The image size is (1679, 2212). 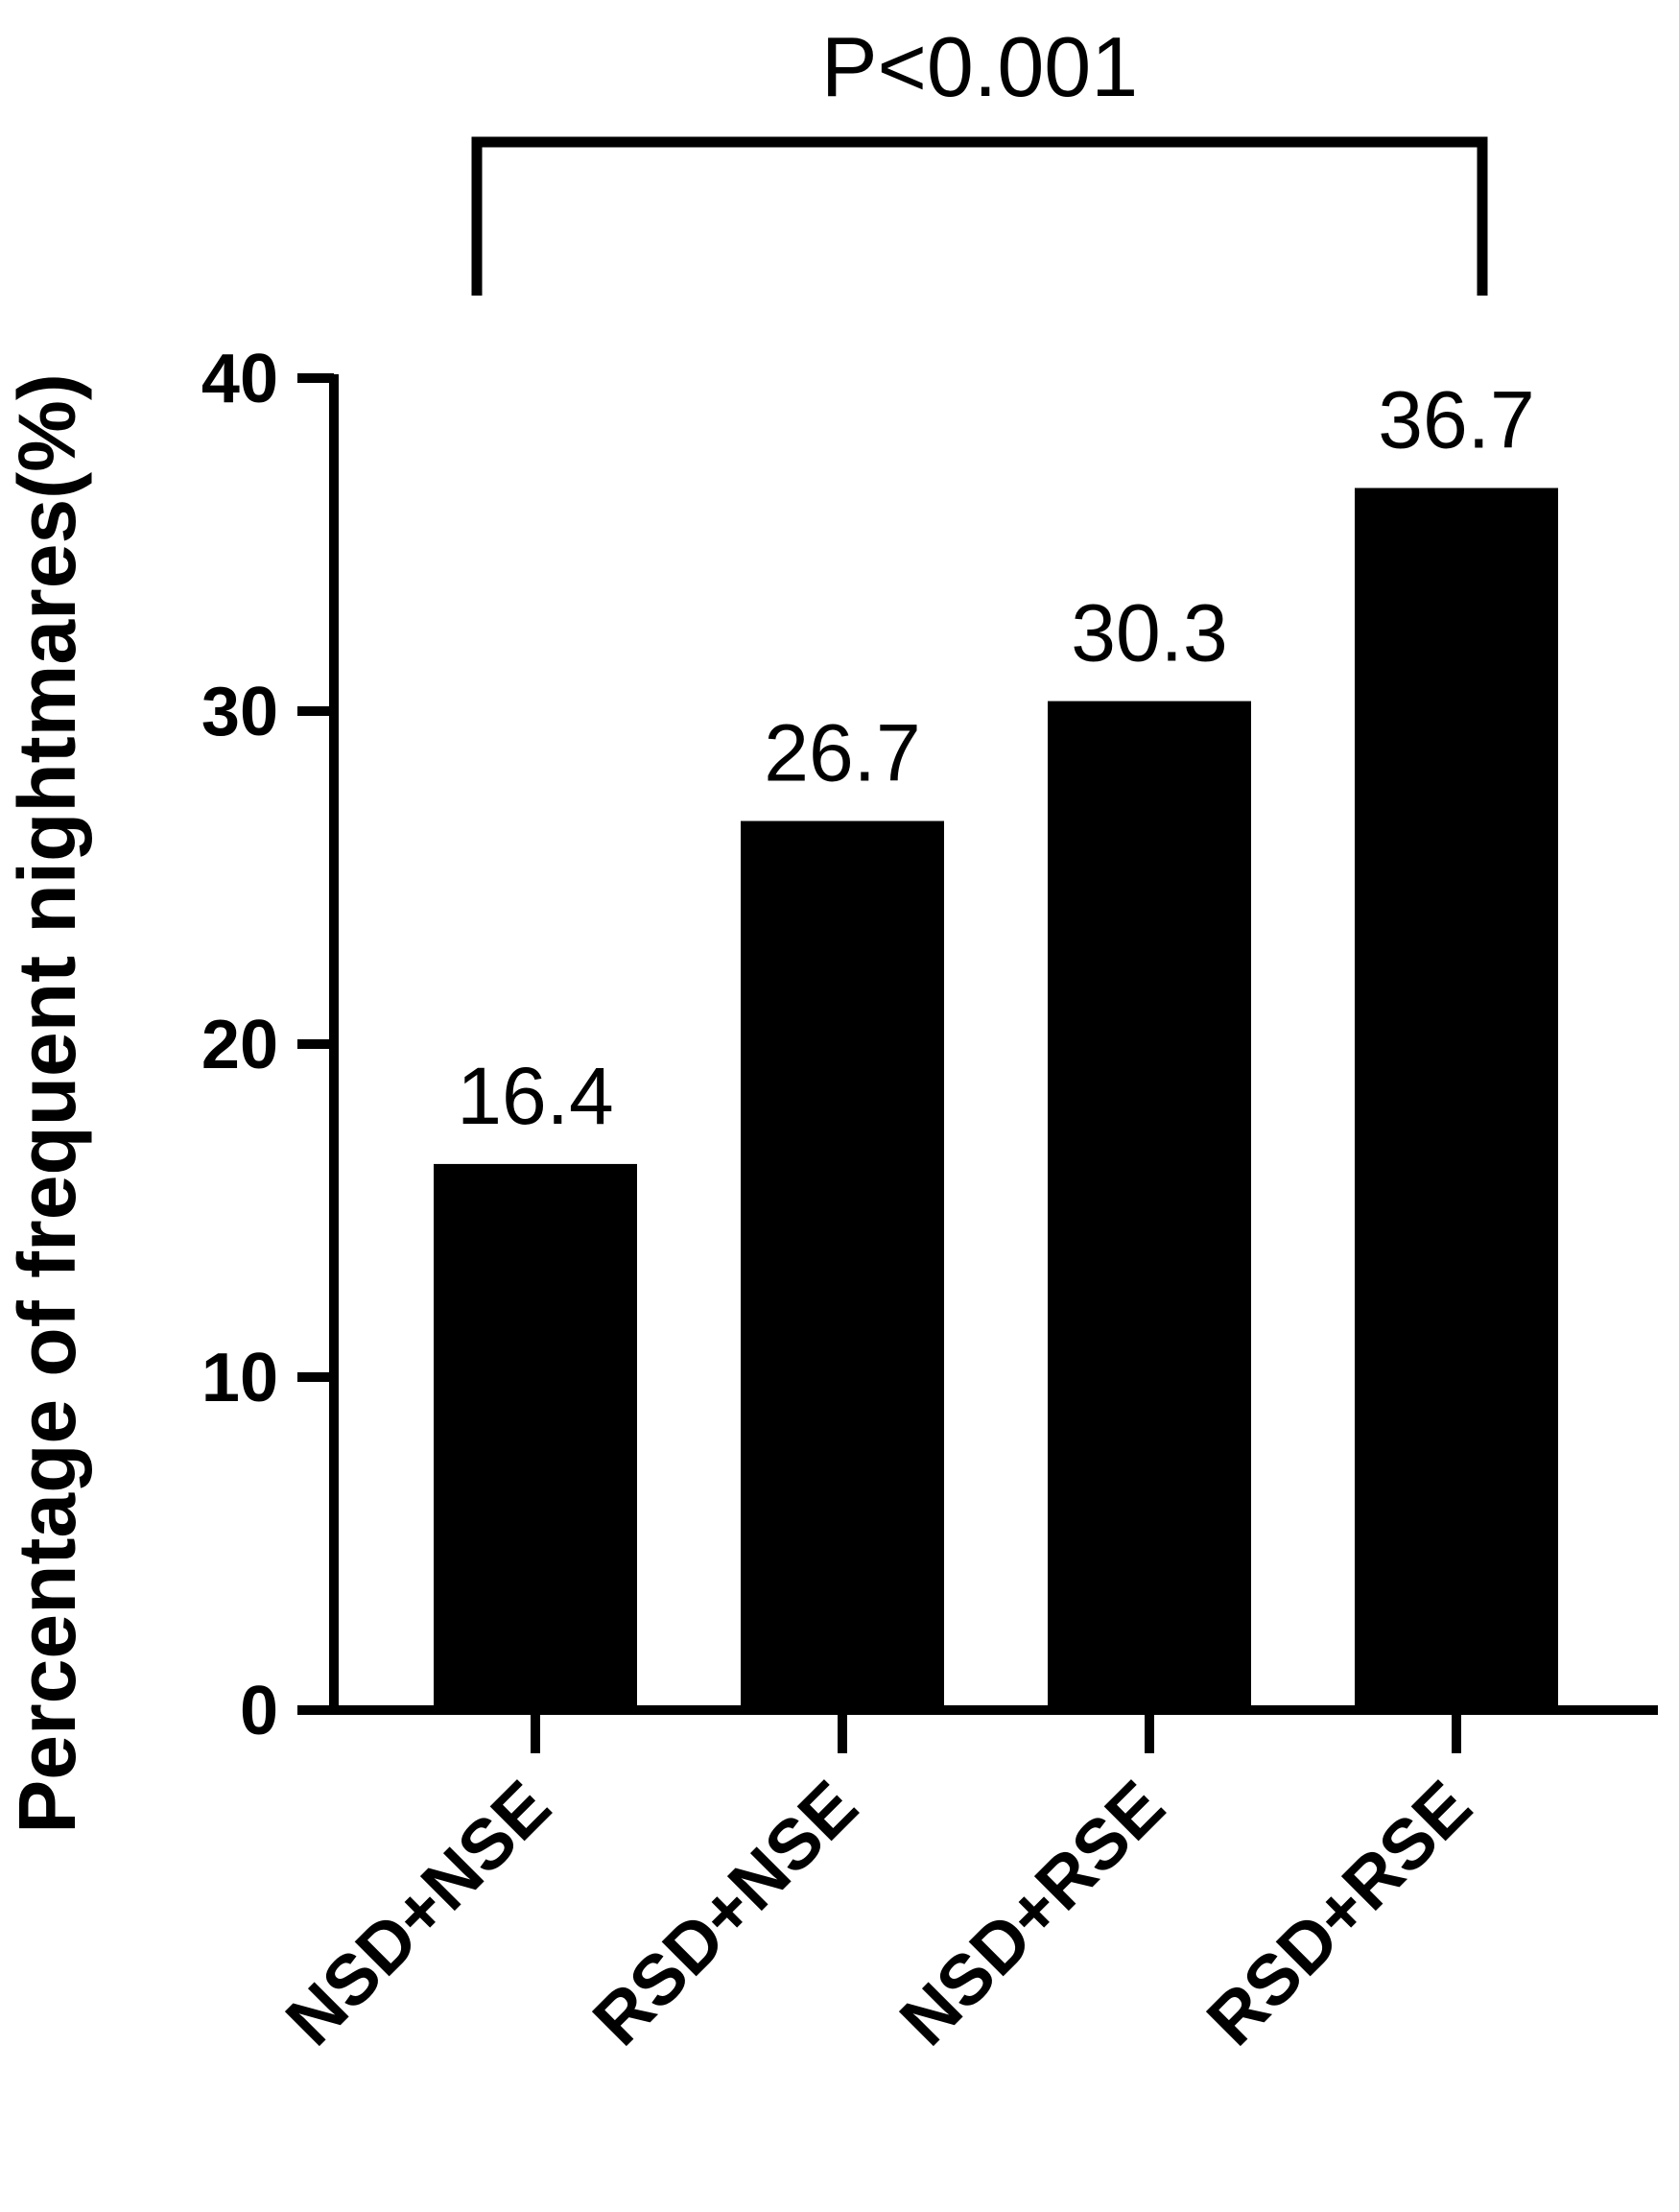 I want to click on y-tick-label: 10, so click(x=239, y=1378).